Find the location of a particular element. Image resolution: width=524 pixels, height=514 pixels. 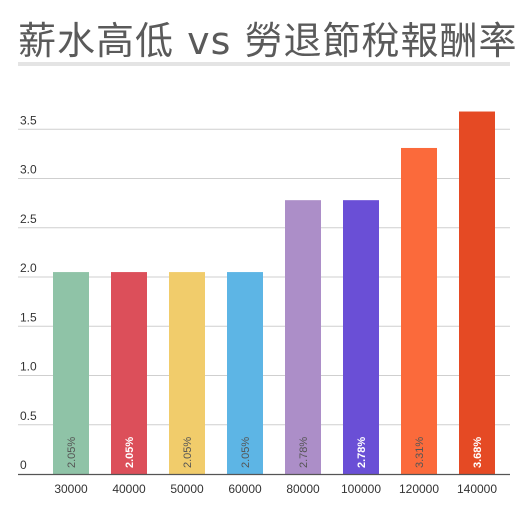

x-tick-label: 80000 is located at coordinates (303, 489).